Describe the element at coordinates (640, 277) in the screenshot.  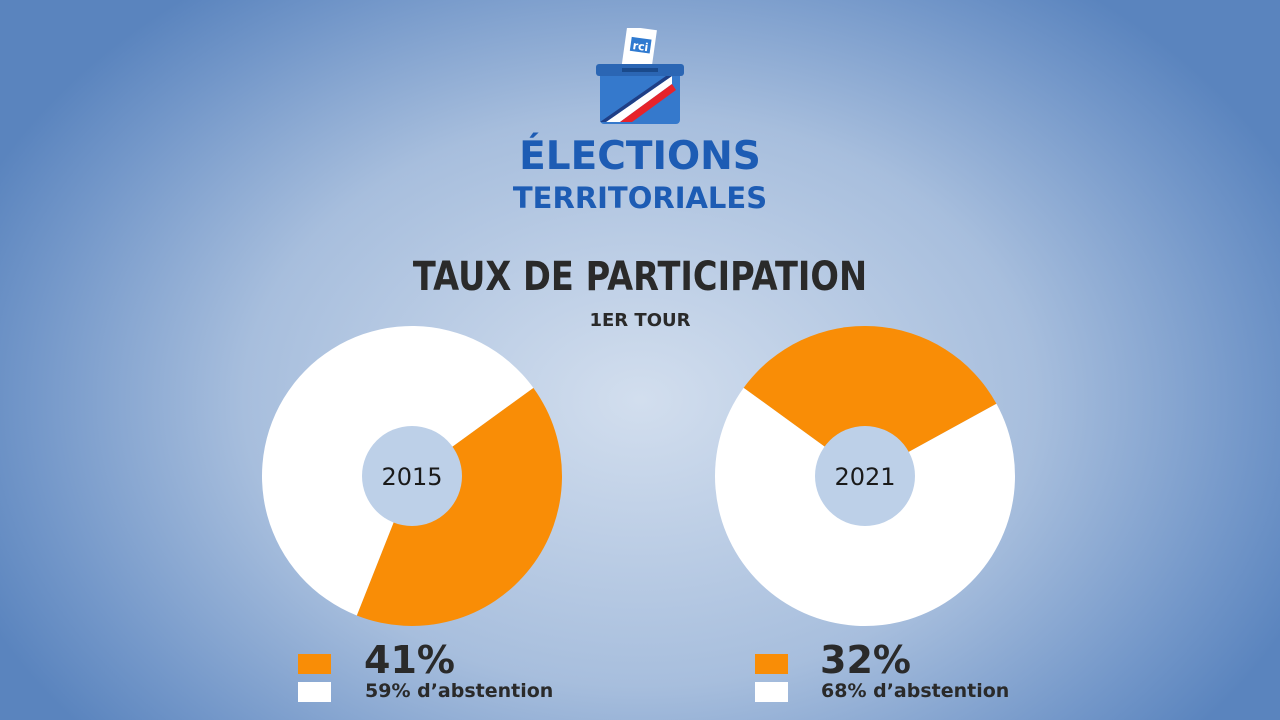
I see `chart-title: TAUX DE PARTICIPATION` at that location.